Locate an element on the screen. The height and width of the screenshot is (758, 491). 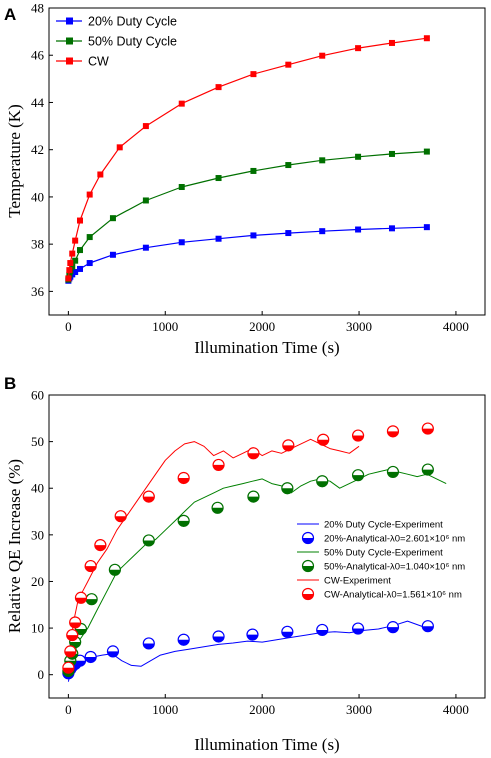
panel-b-ytick-label: 10 is located at coordinates (37, 628).